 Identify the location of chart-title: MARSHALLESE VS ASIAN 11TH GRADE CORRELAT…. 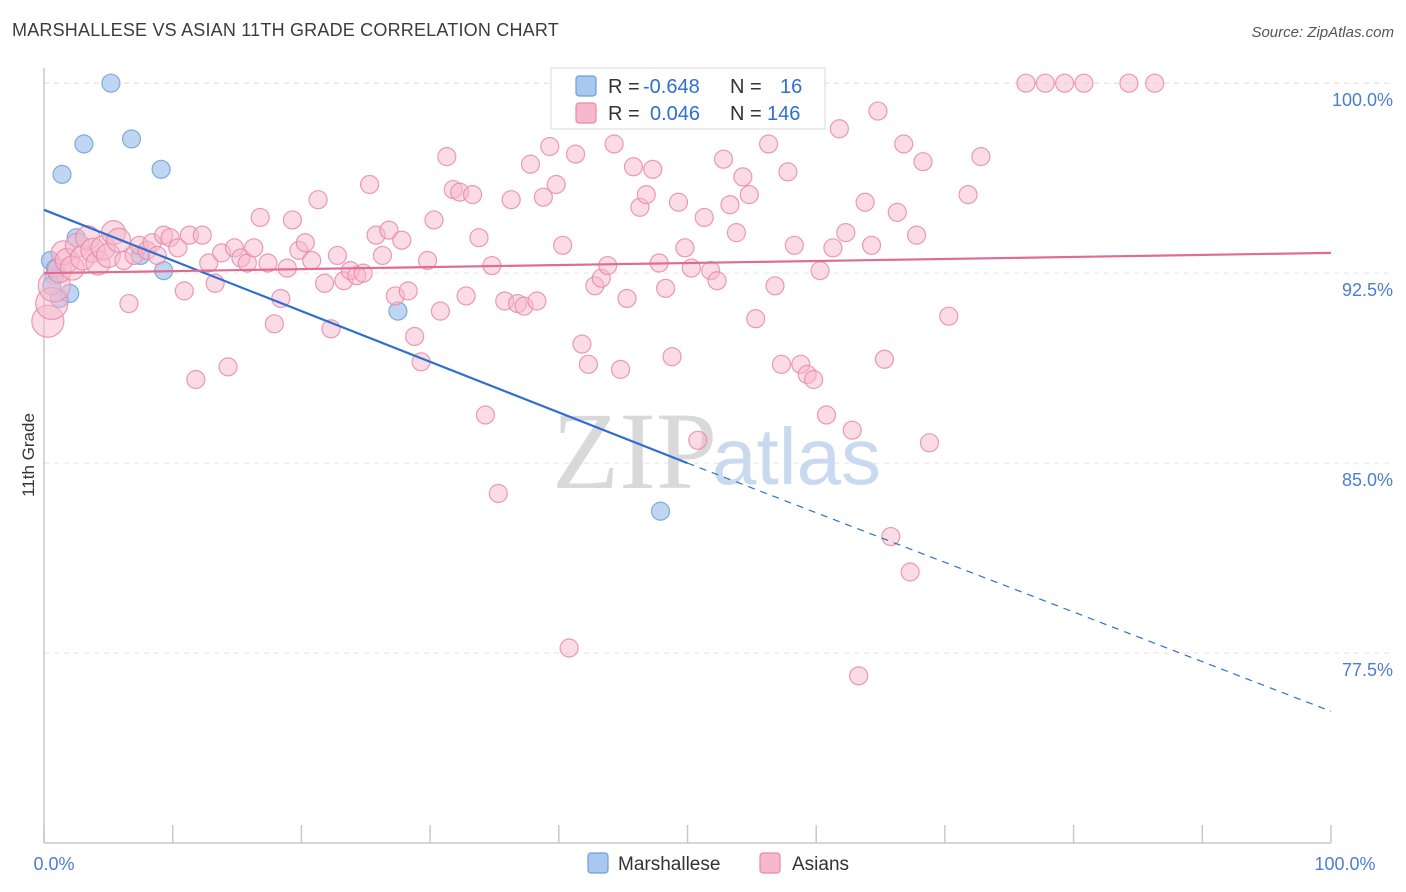
(285, 30).